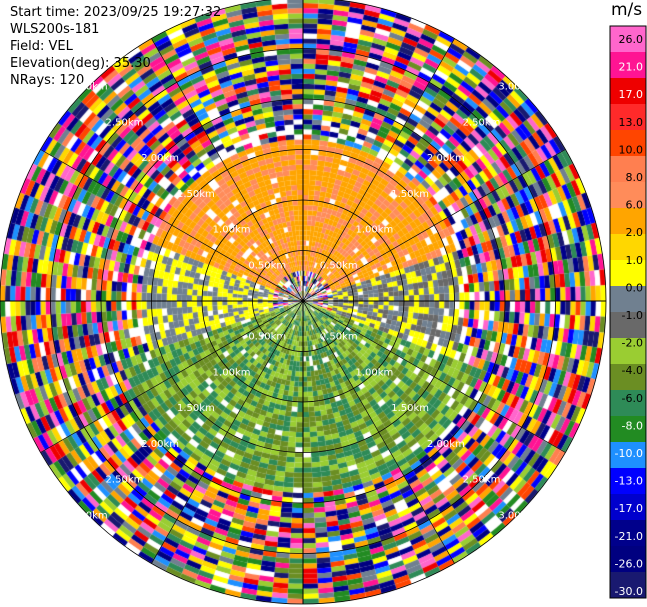  I want to click on colorbar-tick-label: 0.0, so click(635, 287).